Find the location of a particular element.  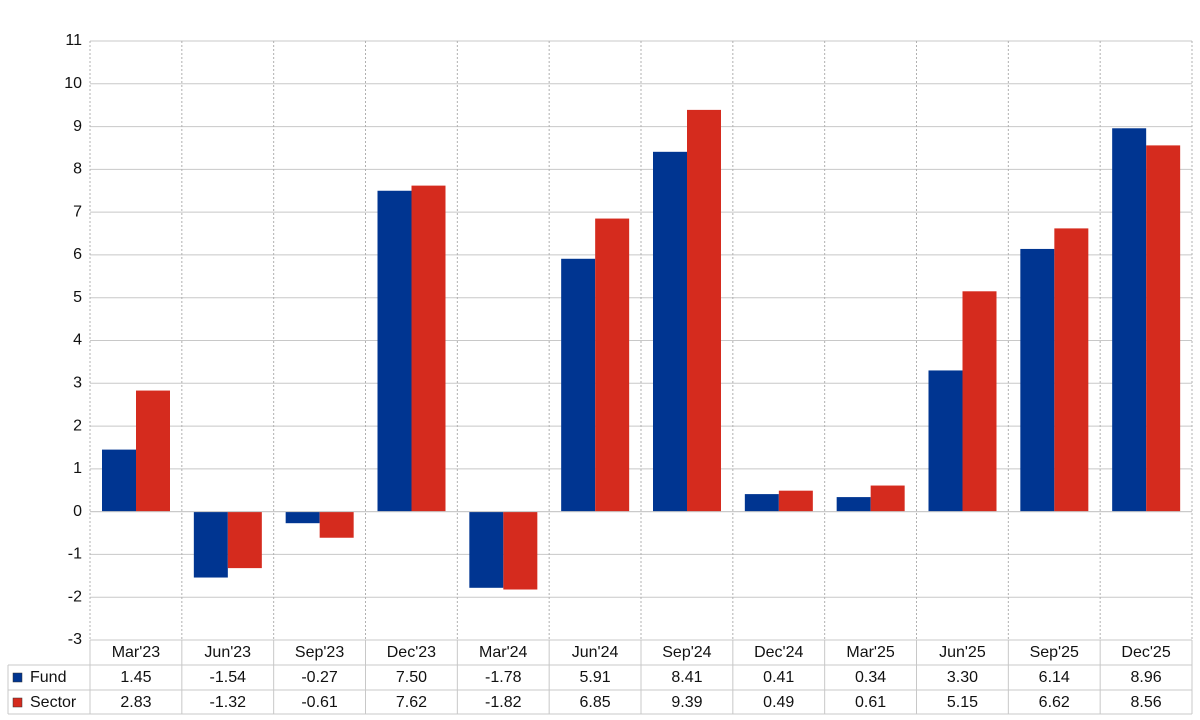

table-value: 6.62 is located at coordinates (1054, 702).